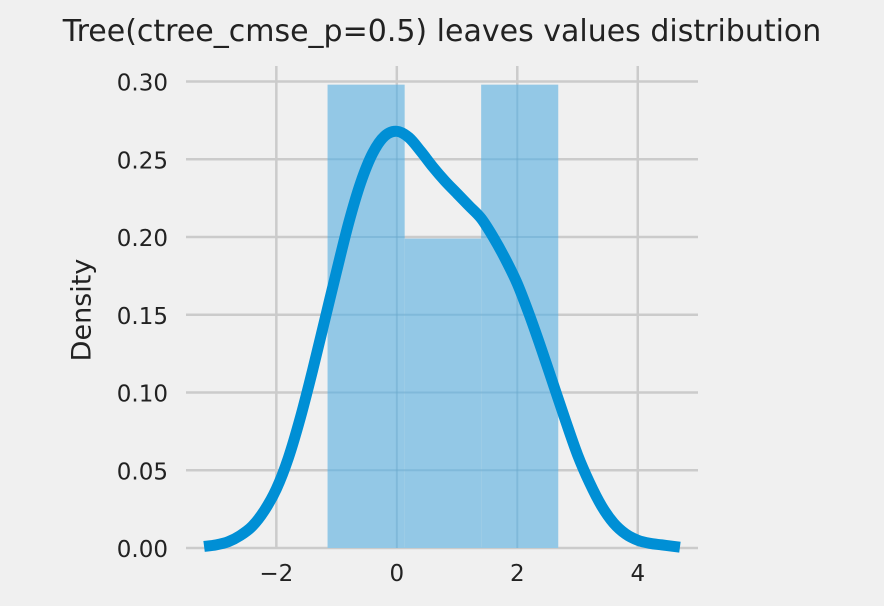 The width and height of the screenshot is (884, 606). What do you see at coordinates (142, 161) in the screenshot?
I see `y-tick-label: 0.25` at bounding box center [142, 161].